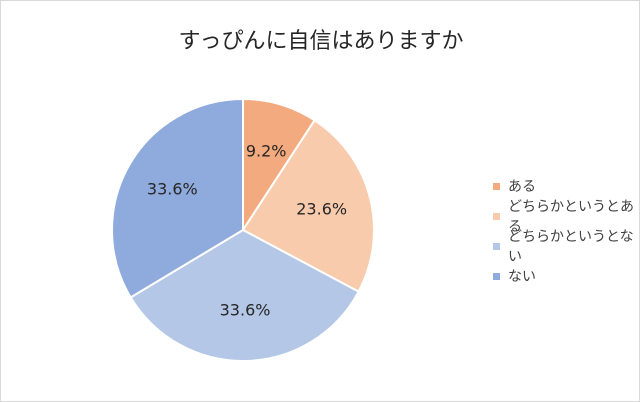 The image size is (640, 402). I want to click on data-label-dochiraka-aru: 23.6%, so click(321, 208).